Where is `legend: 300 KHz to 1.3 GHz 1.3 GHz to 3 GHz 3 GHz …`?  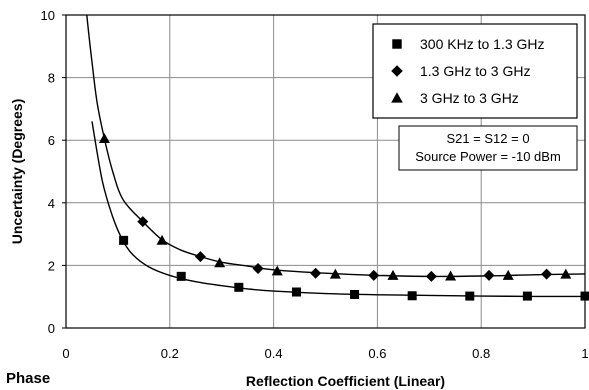 legend: 300 KHz to 1.3 GHz 1.3 GHz to 3 GHz 3 GHz … is located at coordinates (475, 71).